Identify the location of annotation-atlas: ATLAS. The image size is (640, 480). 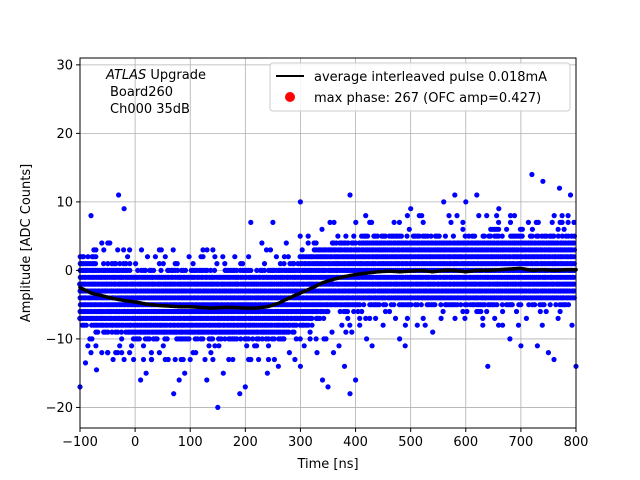
(125, 75).